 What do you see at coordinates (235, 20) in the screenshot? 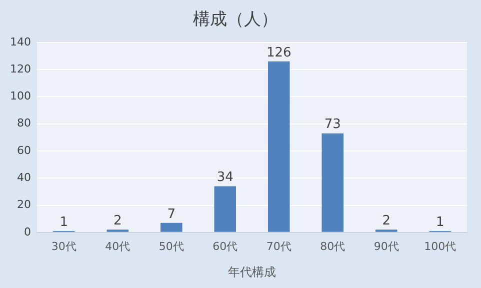
I see `chart-title: 構成（人）` at bounding box center [235, 20].